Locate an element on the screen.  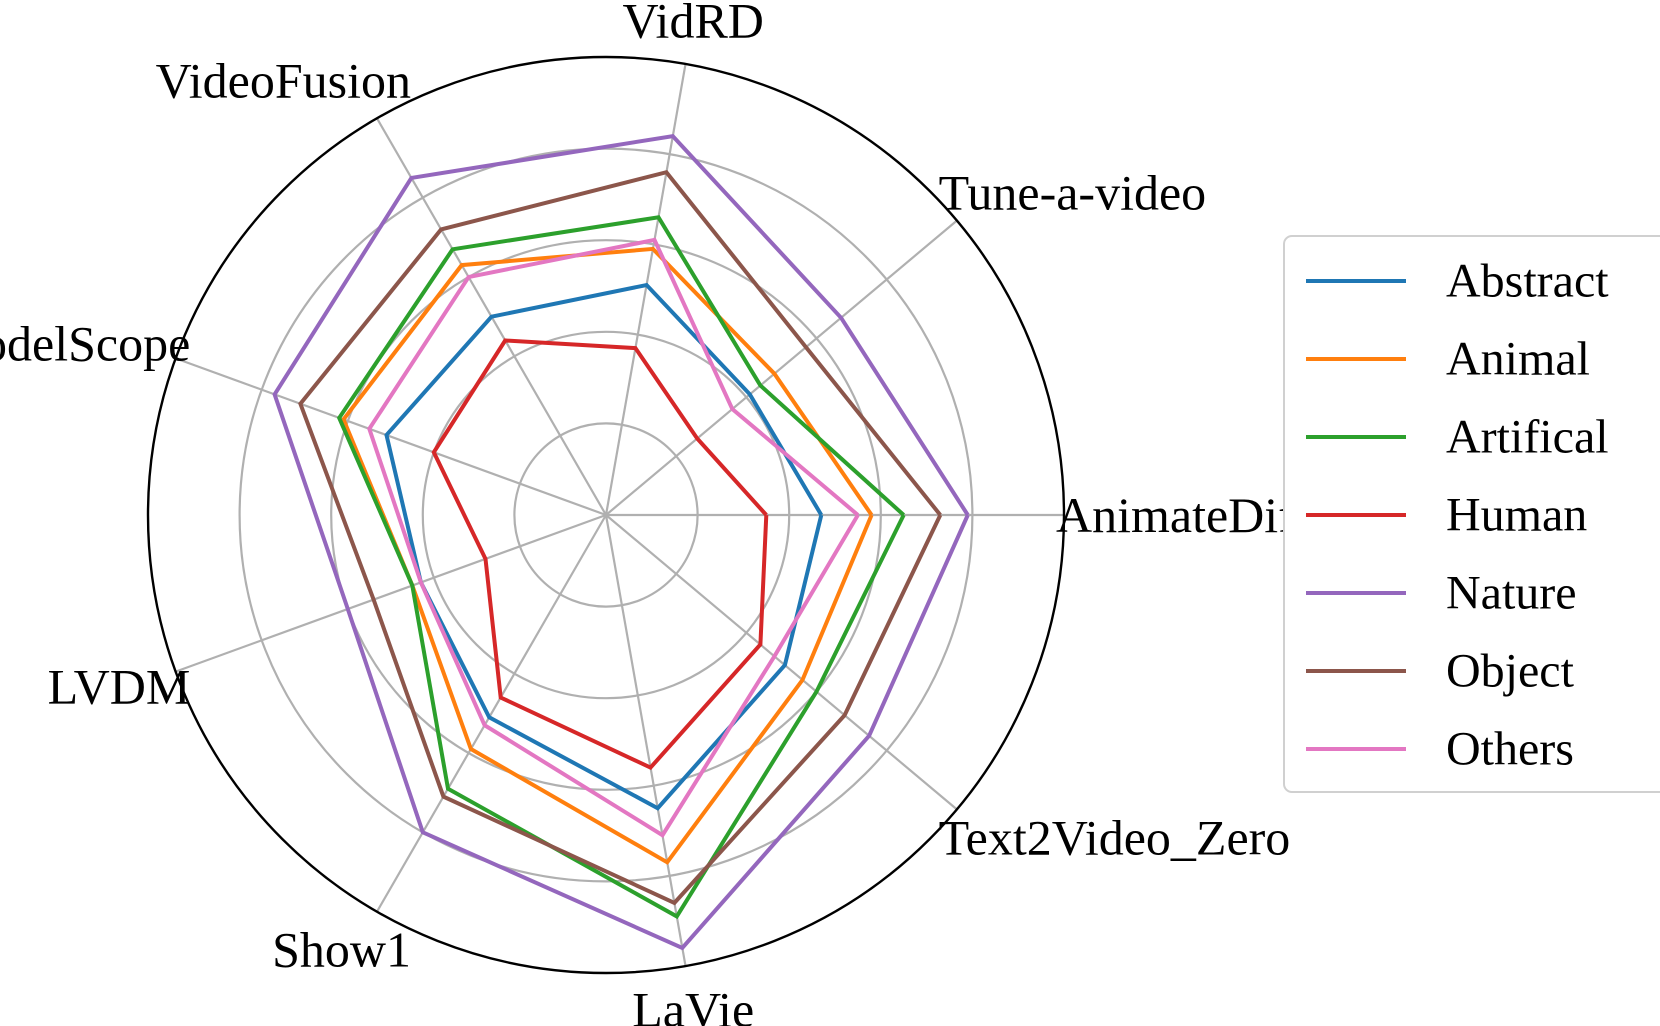
axis-label-modelscope: ModelScope is located at coordinates (95, 343).